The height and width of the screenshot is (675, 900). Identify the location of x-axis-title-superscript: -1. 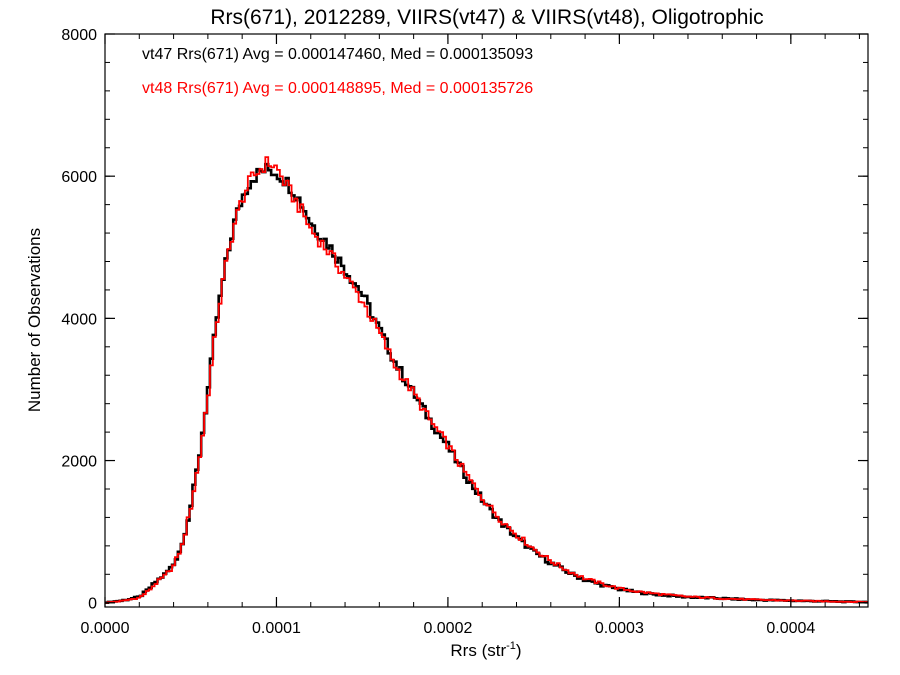
(511, 646).